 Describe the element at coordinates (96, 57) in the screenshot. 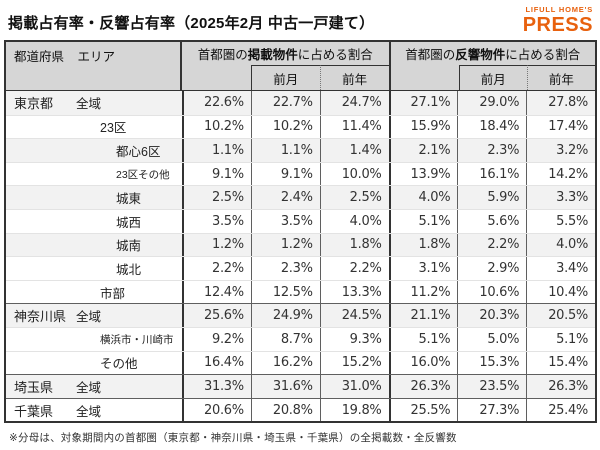

I see `area-column-header: エリア` at that location.